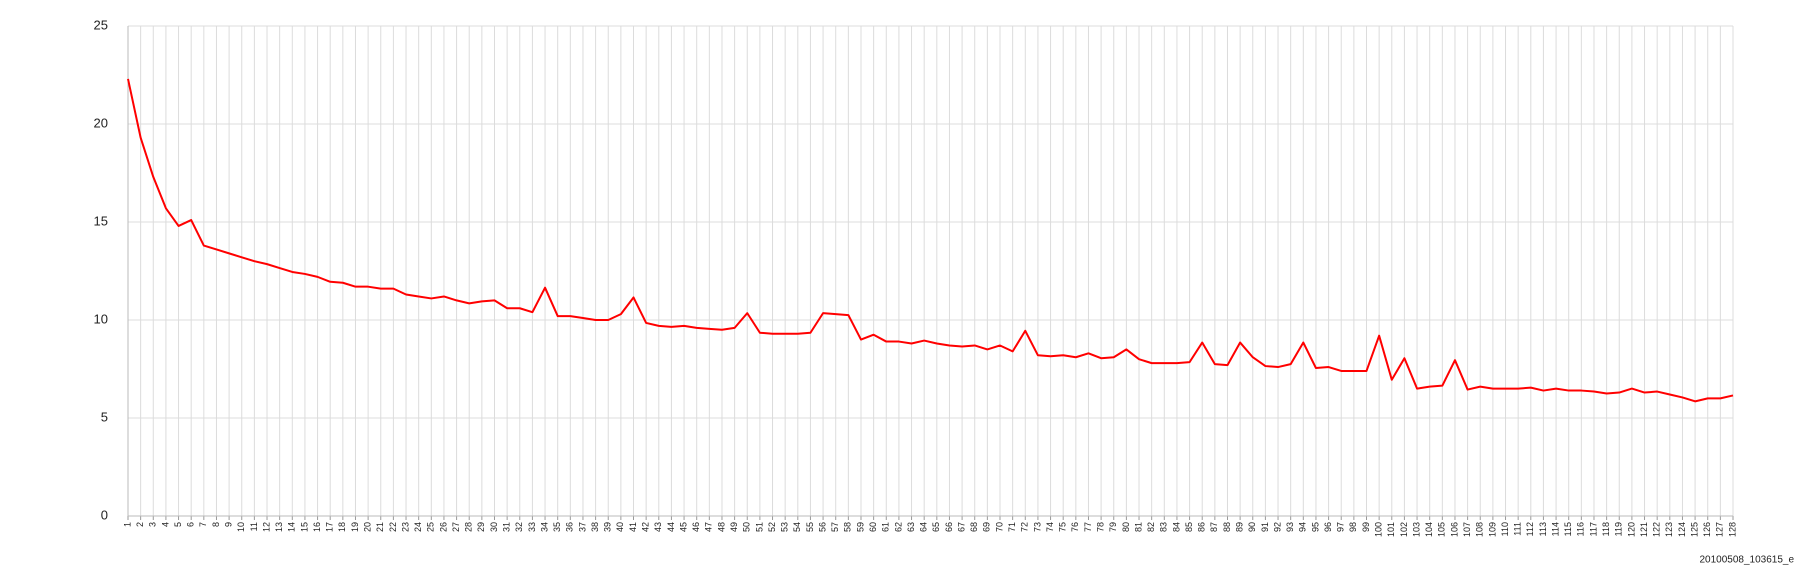  I want to click on x-tick-label: 45, so click(683, 527).